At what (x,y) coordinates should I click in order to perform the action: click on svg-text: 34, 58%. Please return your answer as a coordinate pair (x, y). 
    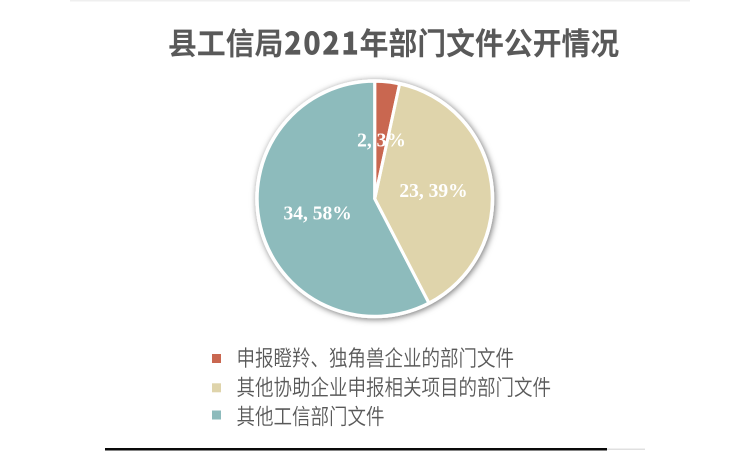
    Looking at the image, I should click on (317, 214).